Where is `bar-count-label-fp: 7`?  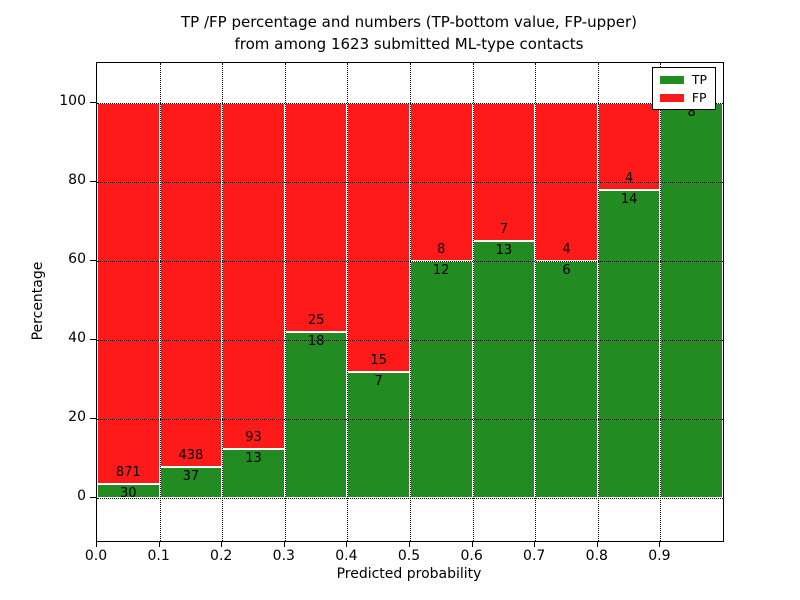 bar-count-label-fp: 7 is located at coordinates (504, 229).